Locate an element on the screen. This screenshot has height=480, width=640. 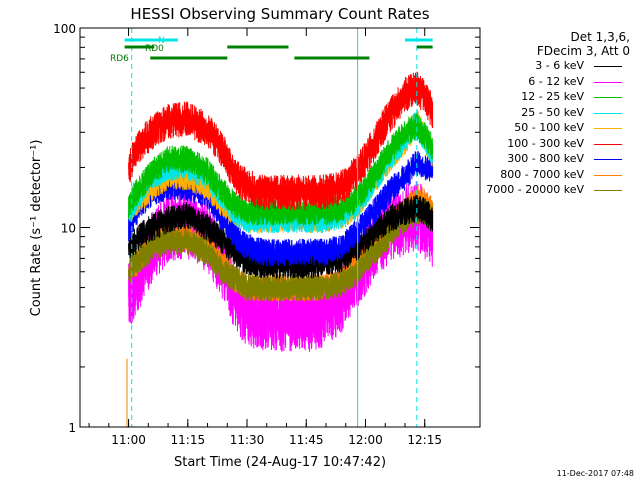
series-12-25-kev is located at coordinates (281, 169).